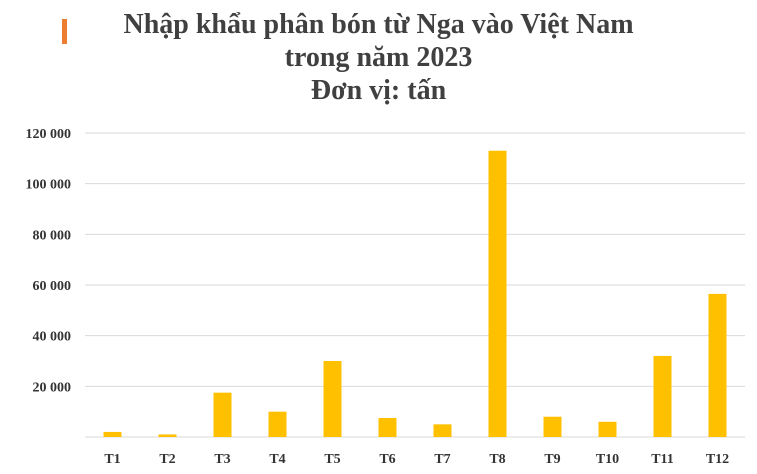  I want to click on y-tick-label: 120 000, so click(49, 134).